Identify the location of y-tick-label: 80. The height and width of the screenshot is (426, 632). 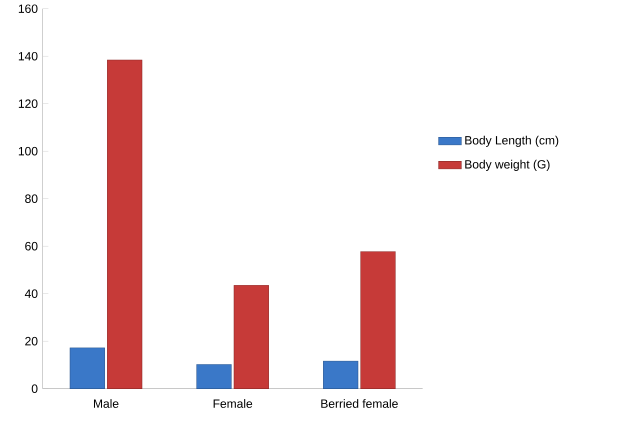
(31, 198).